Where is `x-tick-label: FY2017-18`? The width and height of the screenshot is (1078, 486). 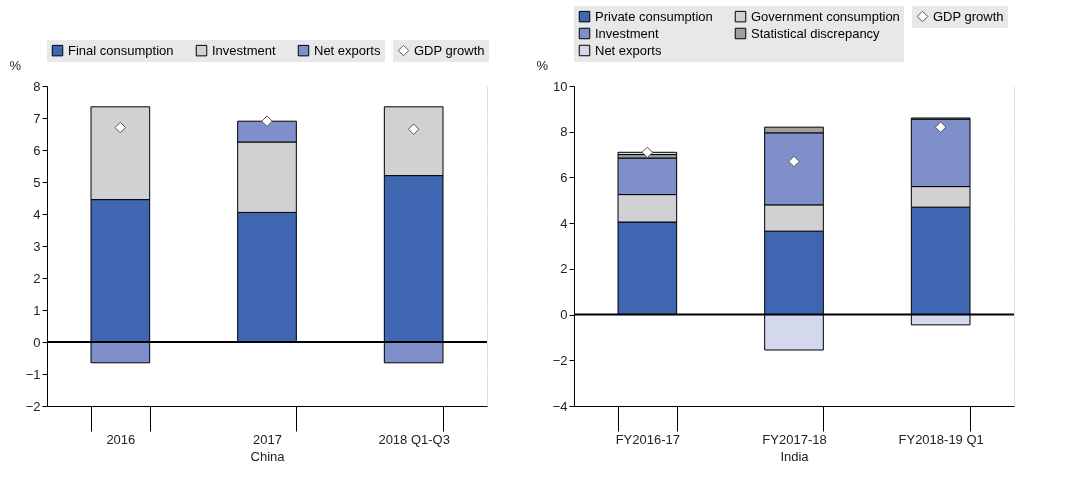
x-tick-label: FY2017-18 is located at coordinates (794, 439).